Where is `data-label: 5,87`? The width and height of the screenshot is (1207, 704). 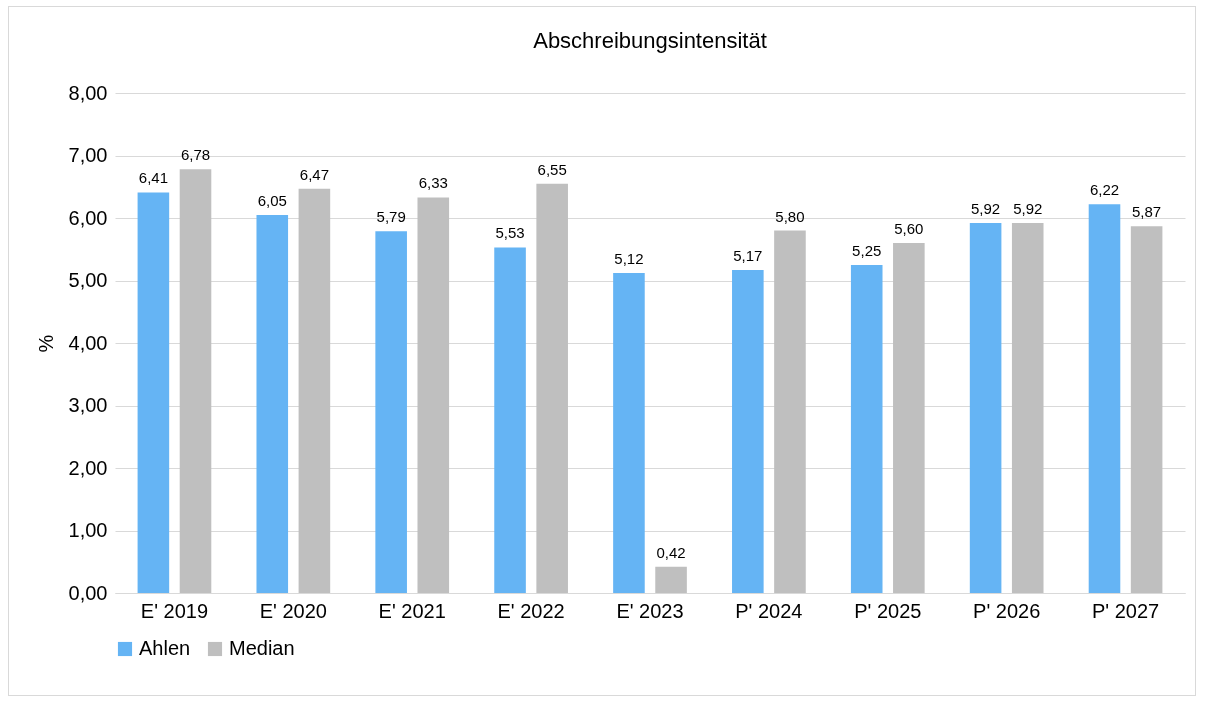
data-label: 5,87 is located at coordinates (1147, 212).